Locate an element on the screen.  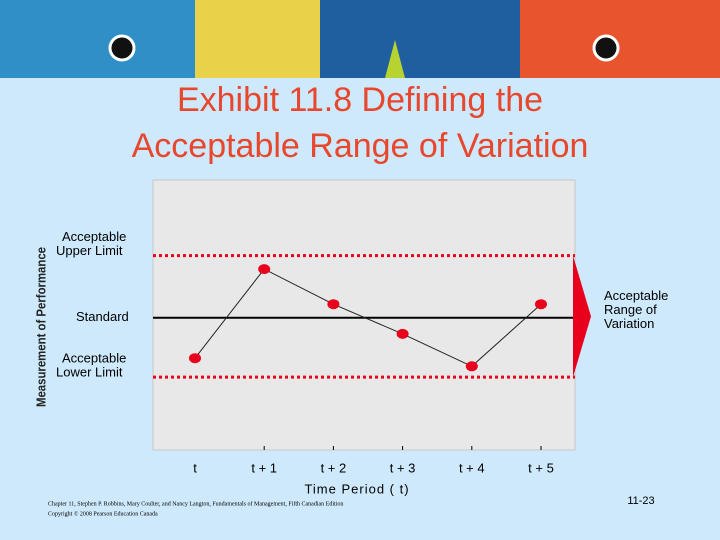
y-axis-label: Measurement of Performance is located at coordinates (40, 327).